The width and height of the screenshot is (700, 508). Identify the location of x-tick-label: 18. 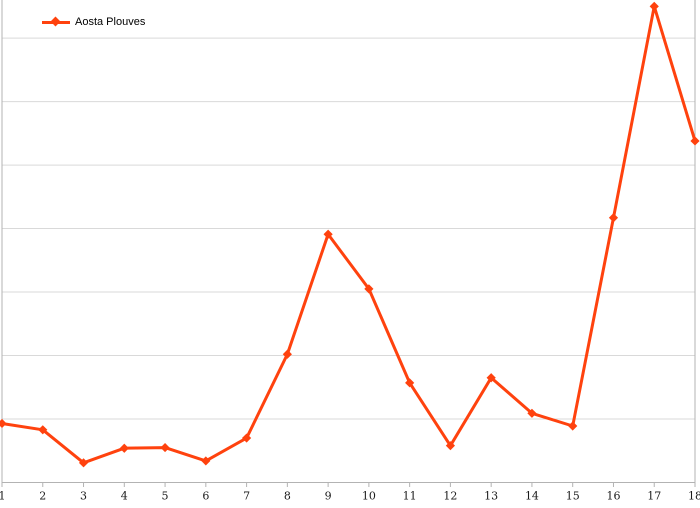
(694, 496).